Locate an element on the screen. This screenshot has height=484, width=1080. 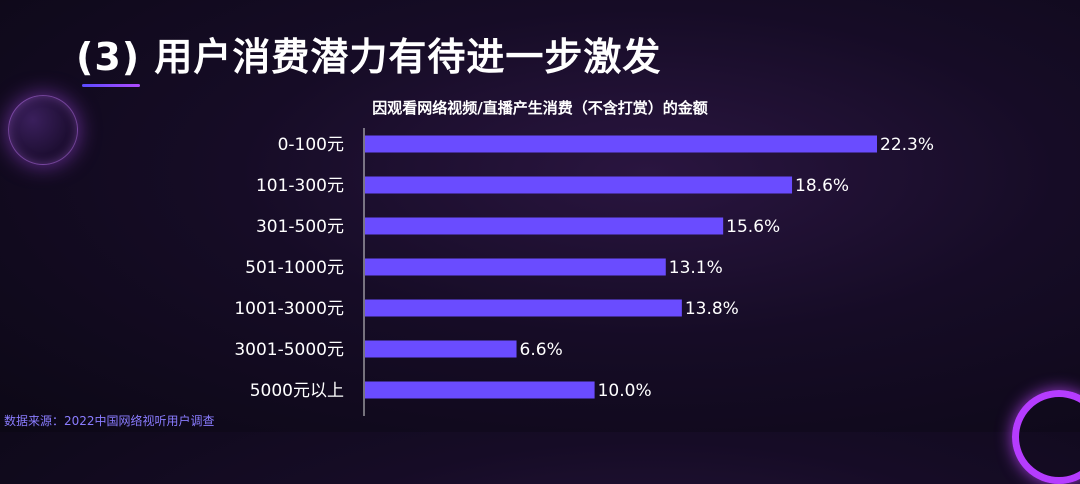
value-label: 22.3% is located at coordinates (907, 145).